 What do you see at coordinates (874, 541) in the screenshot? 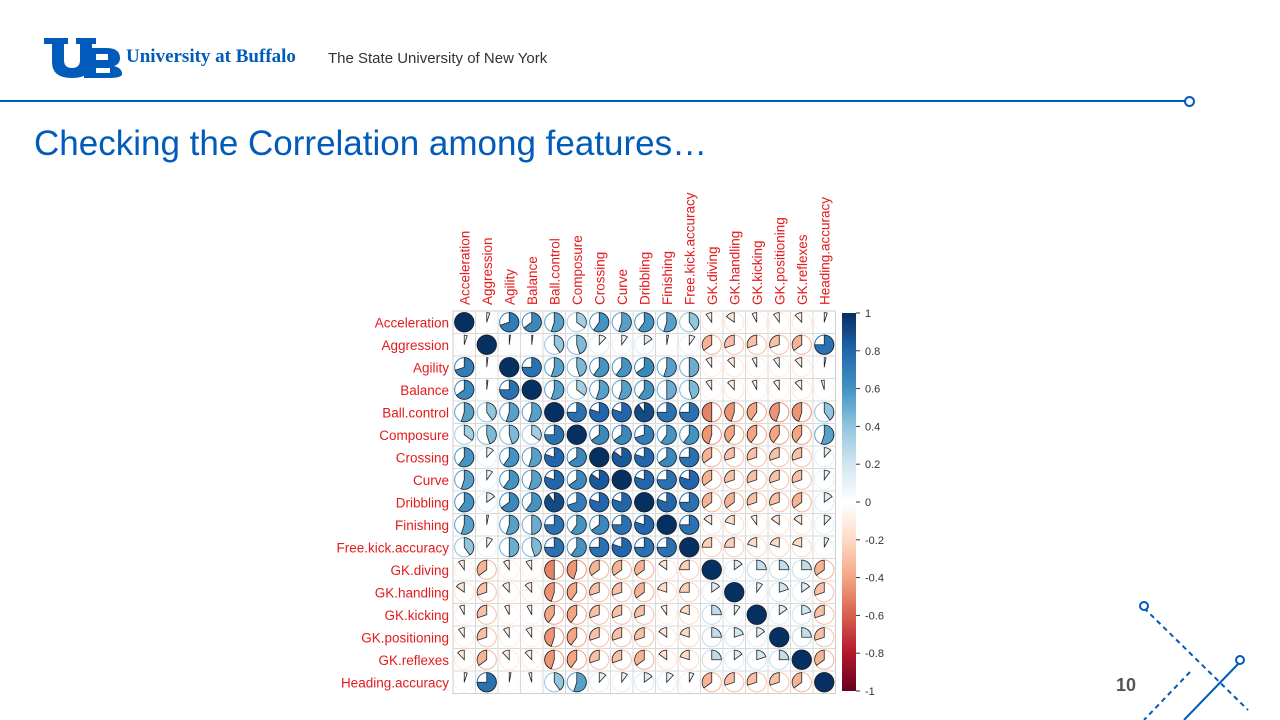
I see `colorbar-tick-label: -0.2` at bounding box center [874, 541].